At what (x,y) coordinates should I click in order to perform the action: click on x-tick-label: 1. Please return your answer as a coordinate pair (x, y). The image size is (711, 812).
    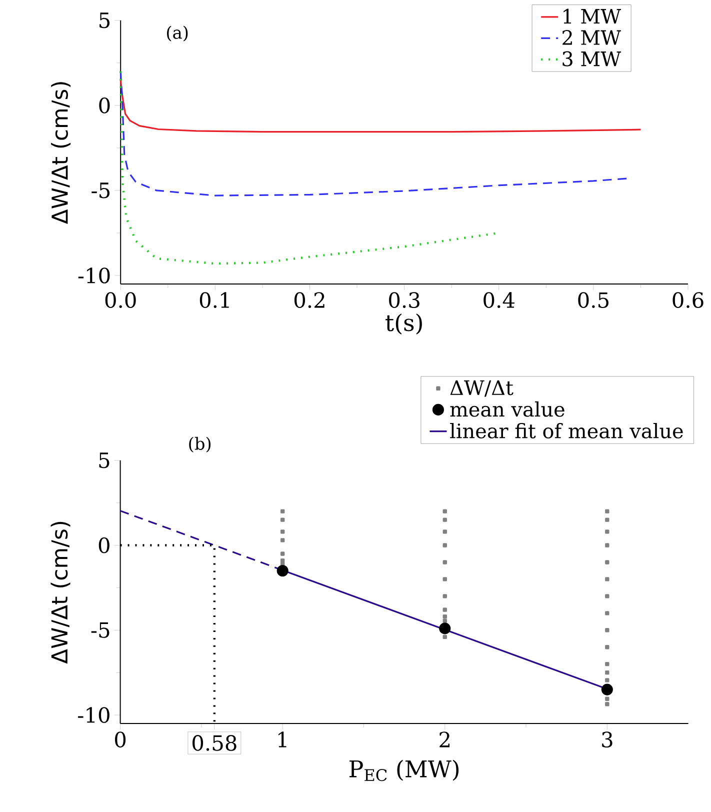
    Looking at the image, I should click on (282, 740).